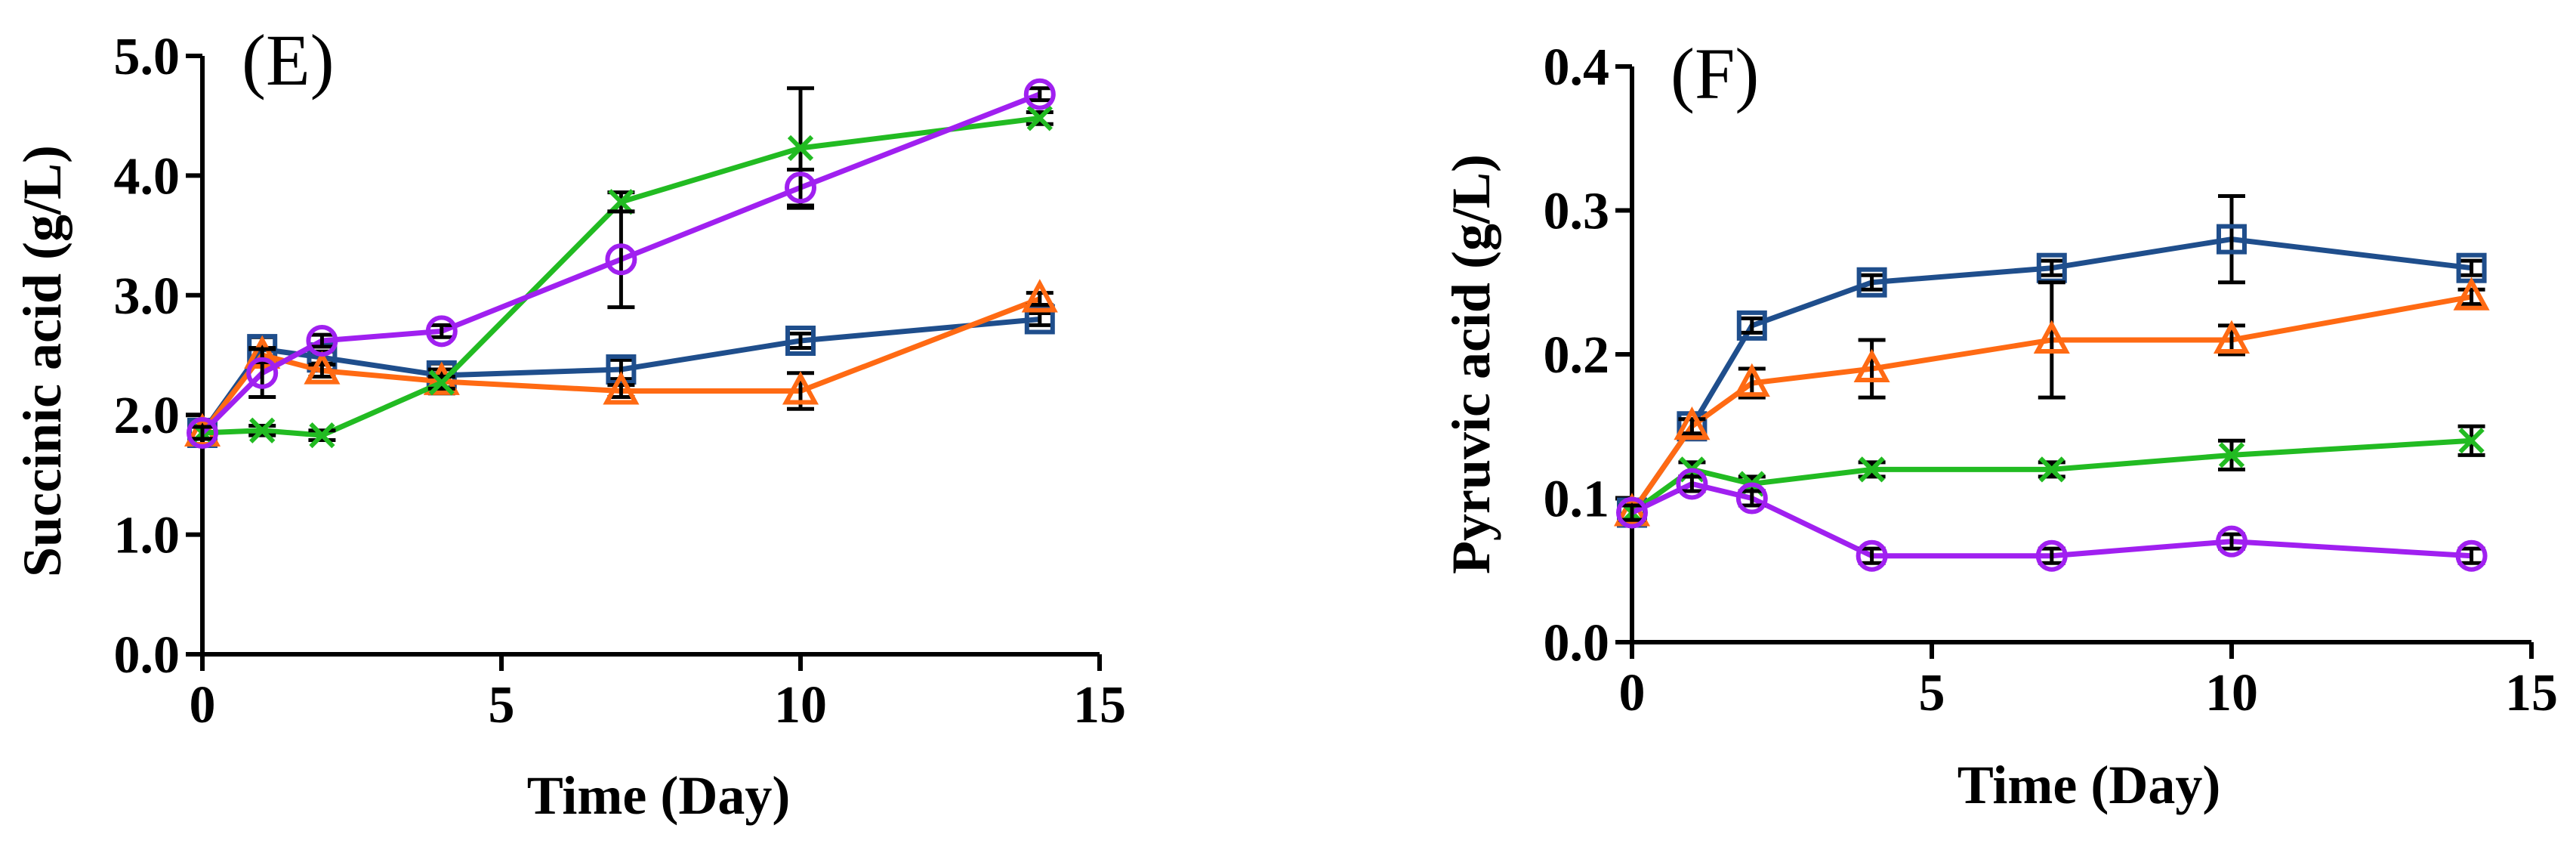  I want to click on series-line-circle, so click(2051, 520).